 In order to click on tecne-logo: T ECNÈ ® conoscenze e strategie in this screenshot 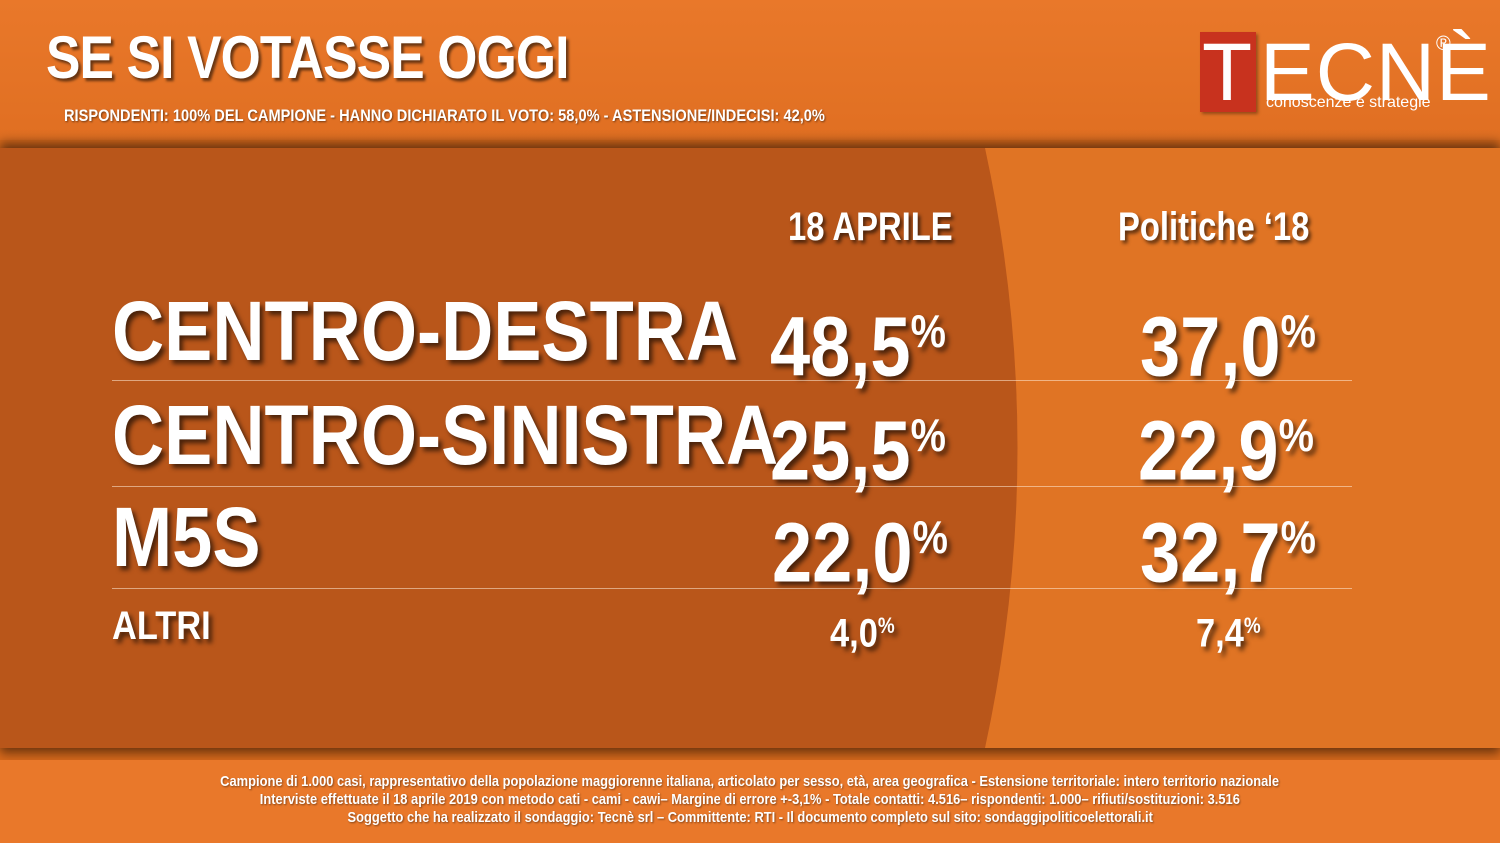, I will do `click(1345, 72)`.